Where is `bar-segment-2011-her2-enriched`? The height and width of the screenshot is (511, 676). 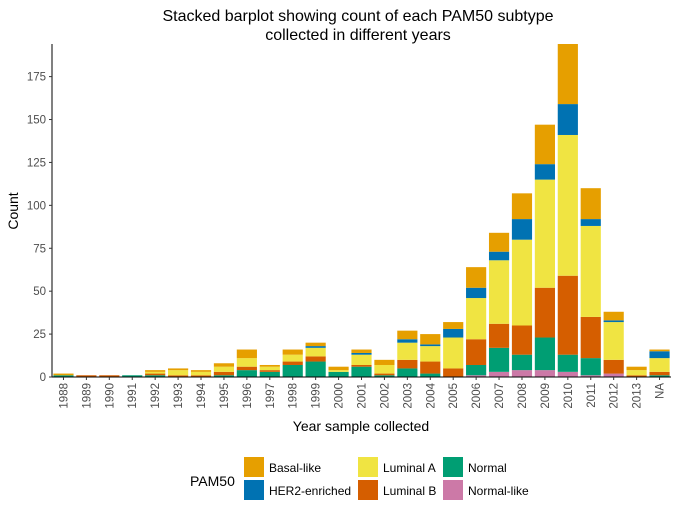
bar-segment-2011-her2-enriched is located at coordinates (590, 222).